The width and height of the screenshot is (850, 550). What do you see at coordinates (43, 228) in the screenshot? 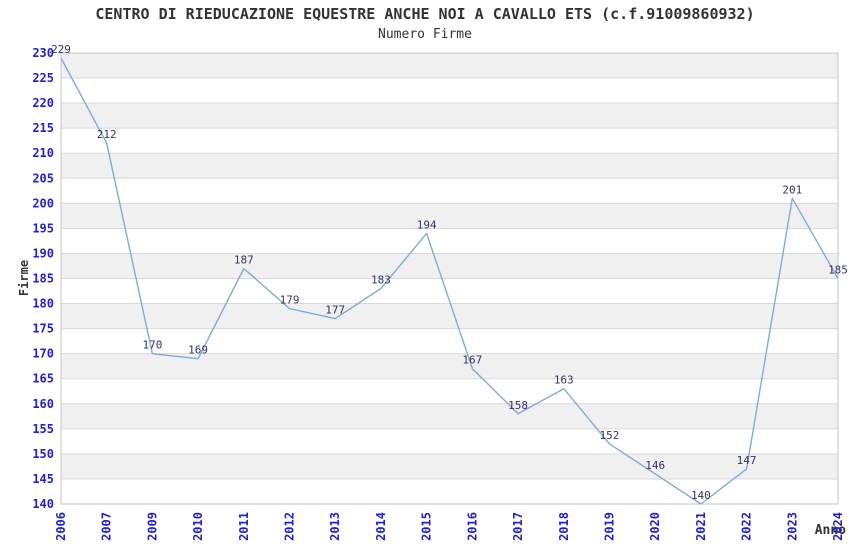
I see `y-tick-label: 195` at bounding box center [43, 228].